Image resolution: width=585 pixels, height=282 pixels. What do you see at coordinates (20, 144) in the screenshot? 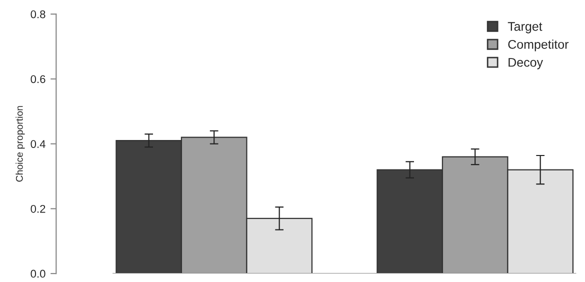
I see `y-axis-title: Choice proportion` at bounding box center [20, 144].